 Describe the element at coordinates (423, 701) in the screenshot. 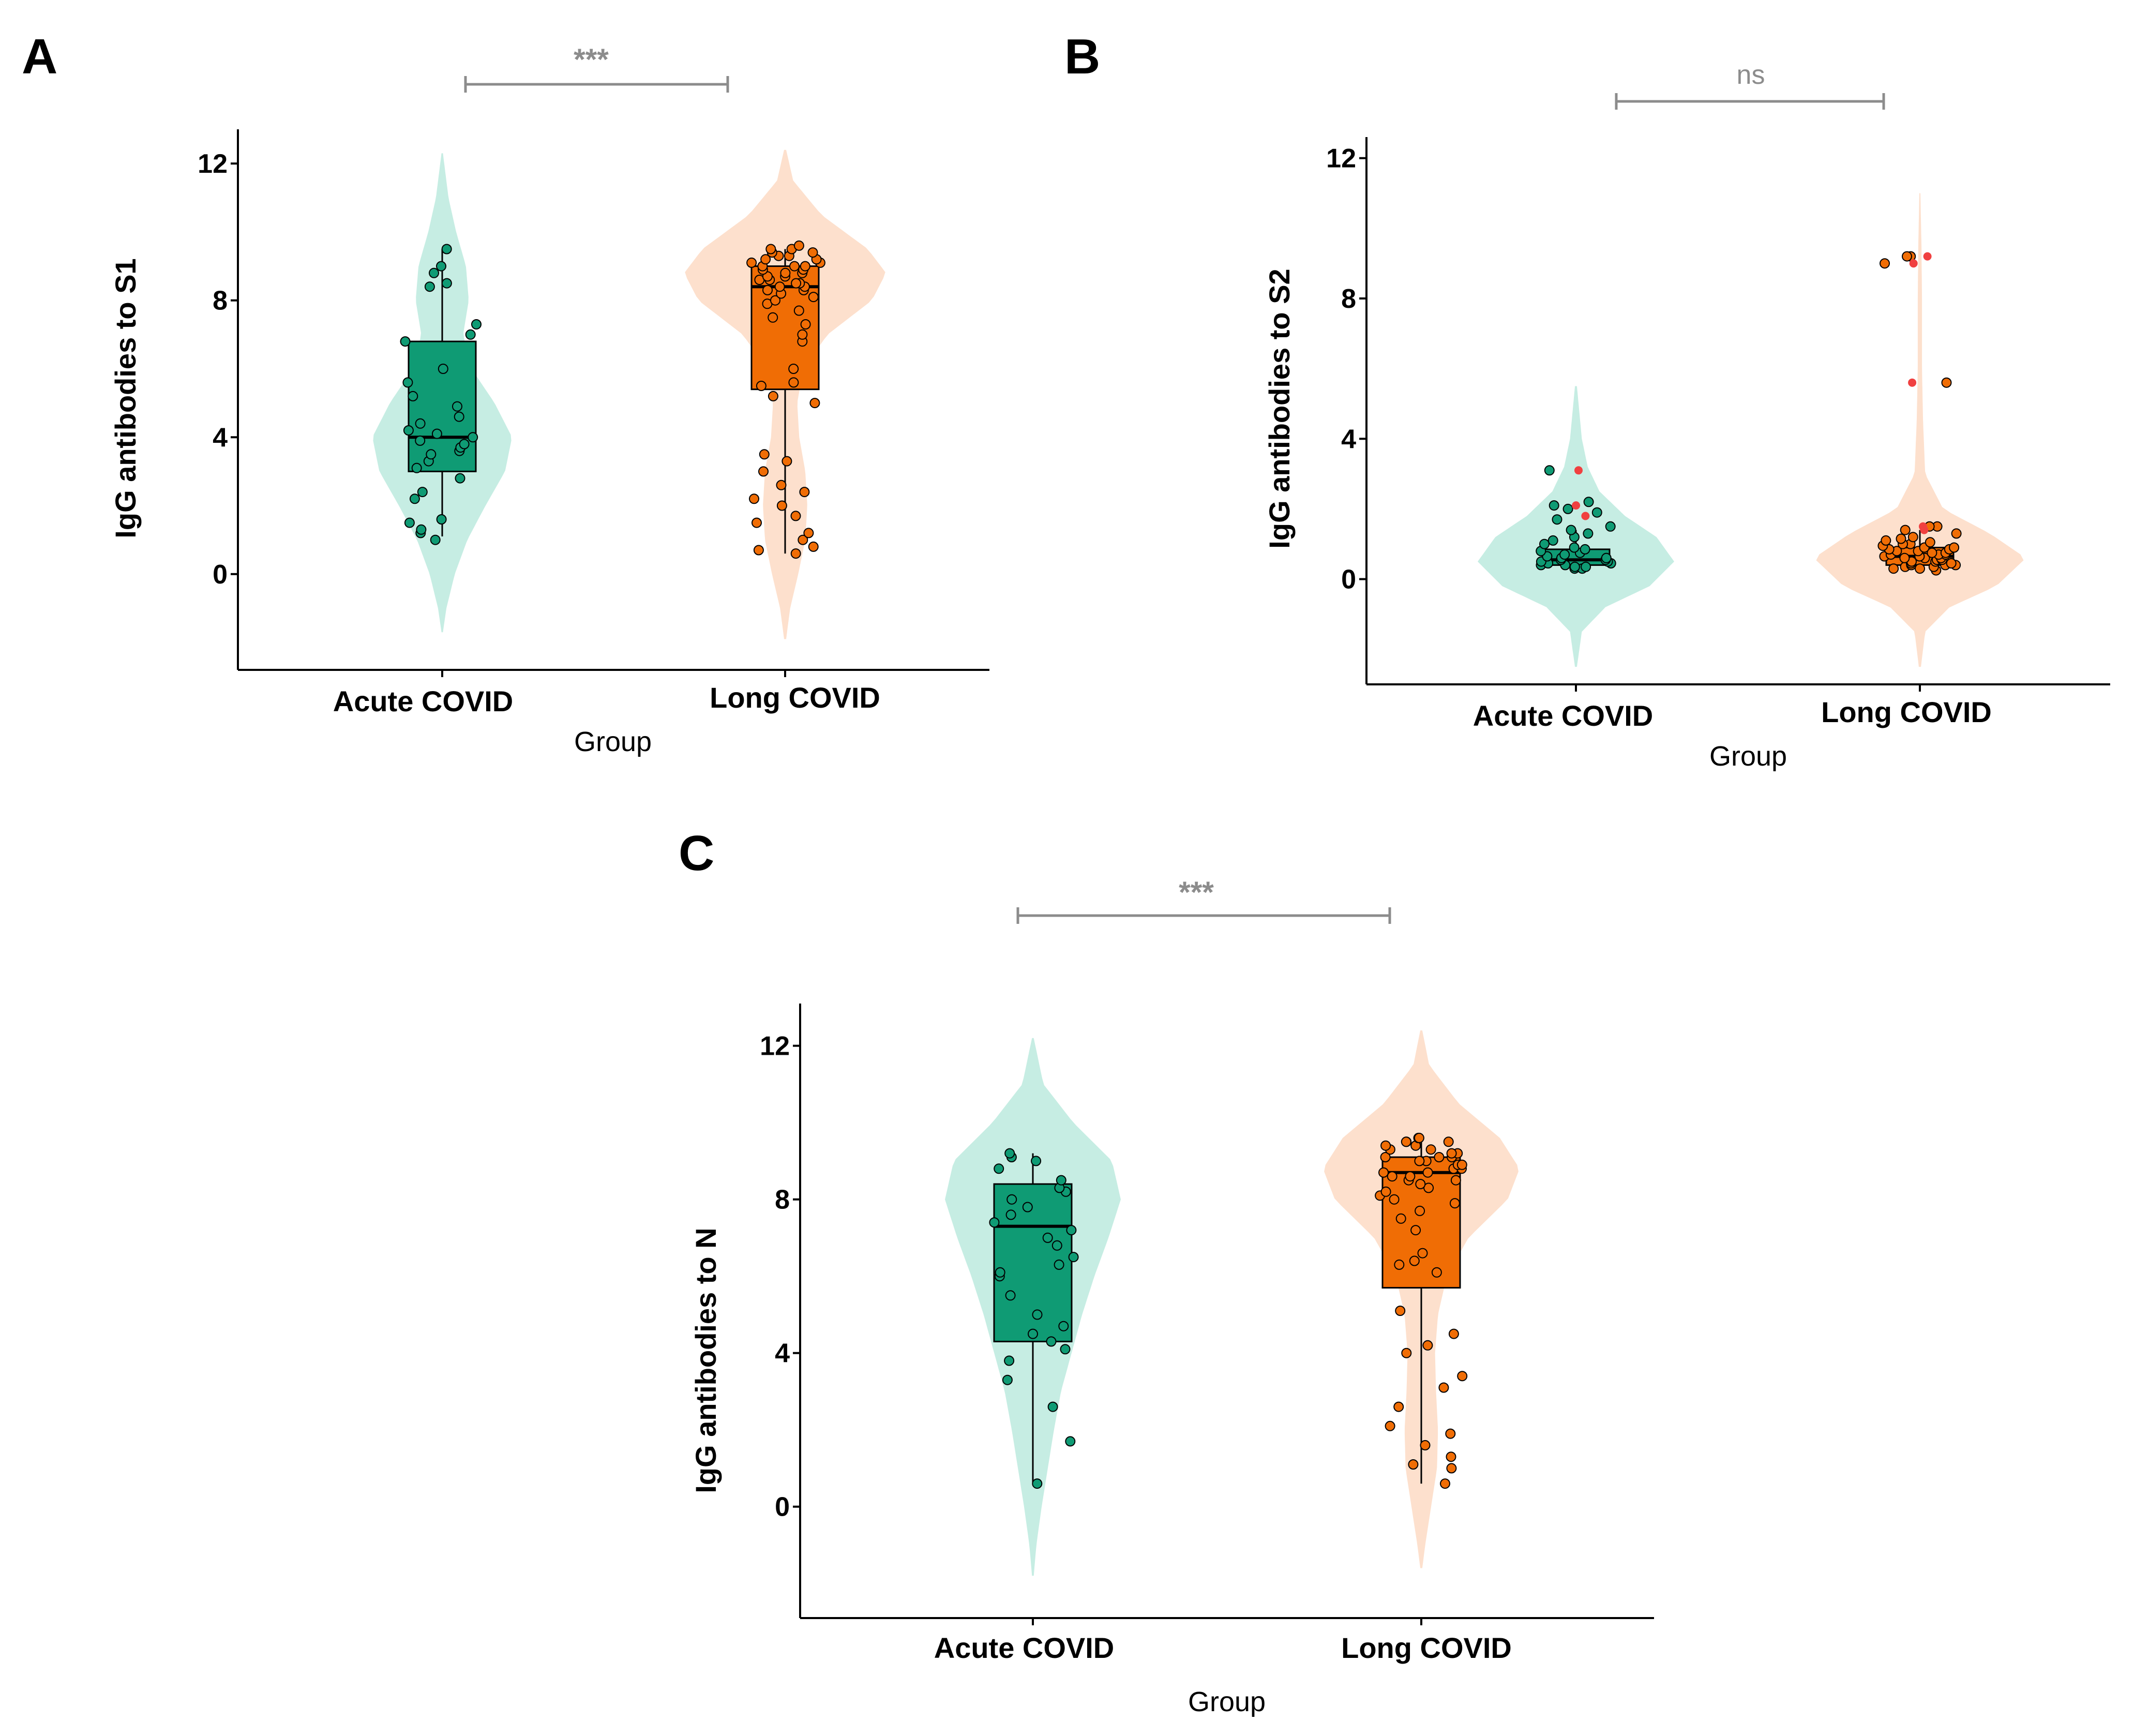

I see `x-tick-label-acute-a: Acute COVID` at that location.